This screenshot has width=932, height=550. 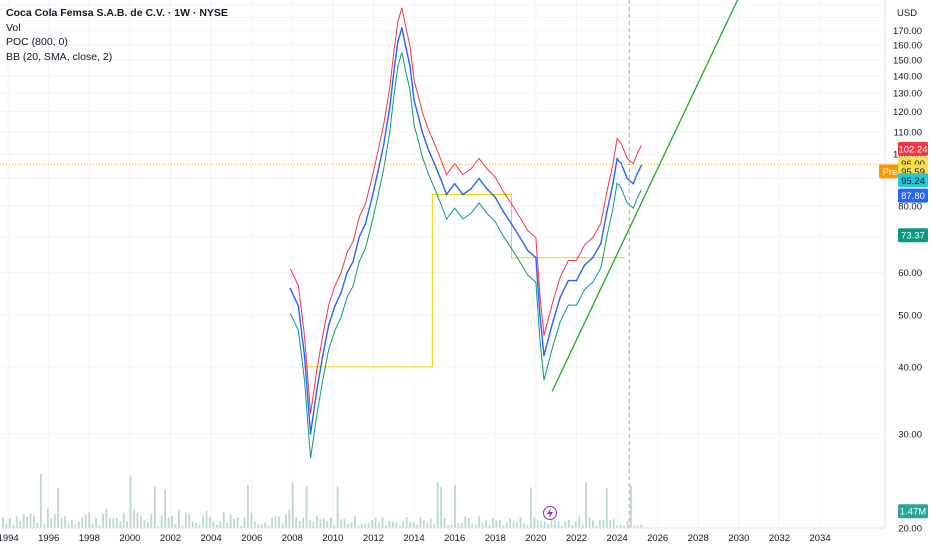 I want to click on x-tick-label: 2018, so click(x=495, y=538).